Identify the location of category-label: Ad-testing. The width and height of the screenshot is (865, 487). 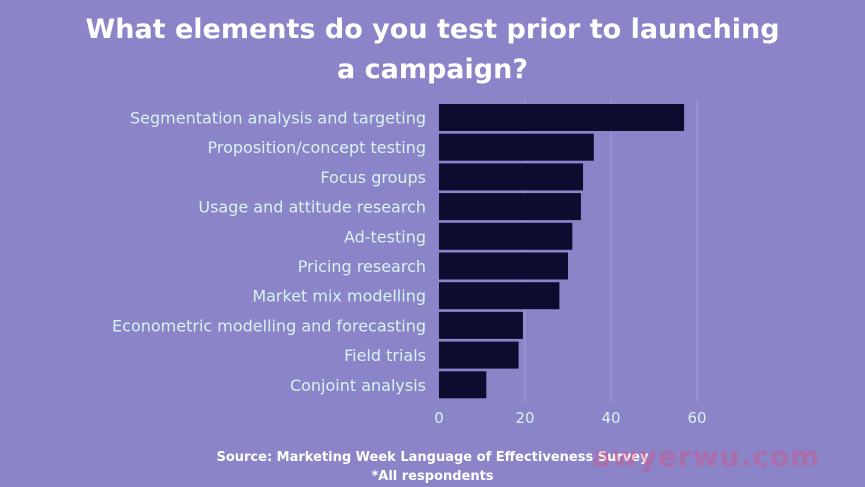
(385, 236).